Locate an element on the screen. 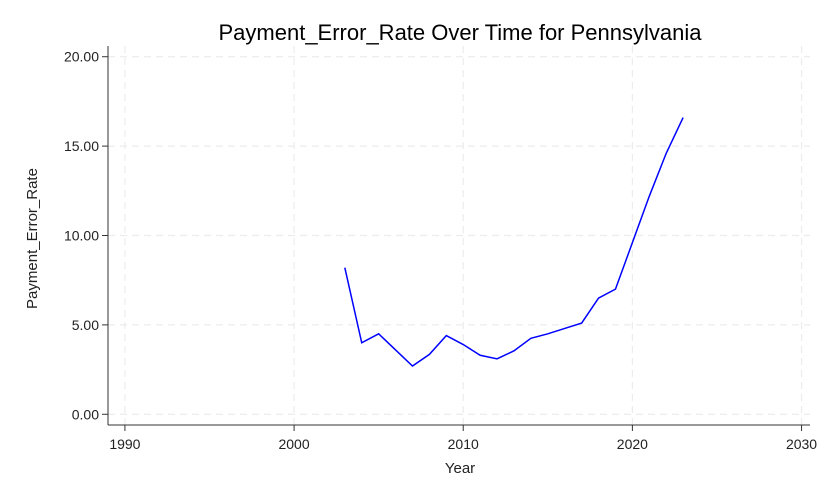 This screenshot has width=831, height=498. x-tick-label: 1990 is located at coordinates (124, 444).